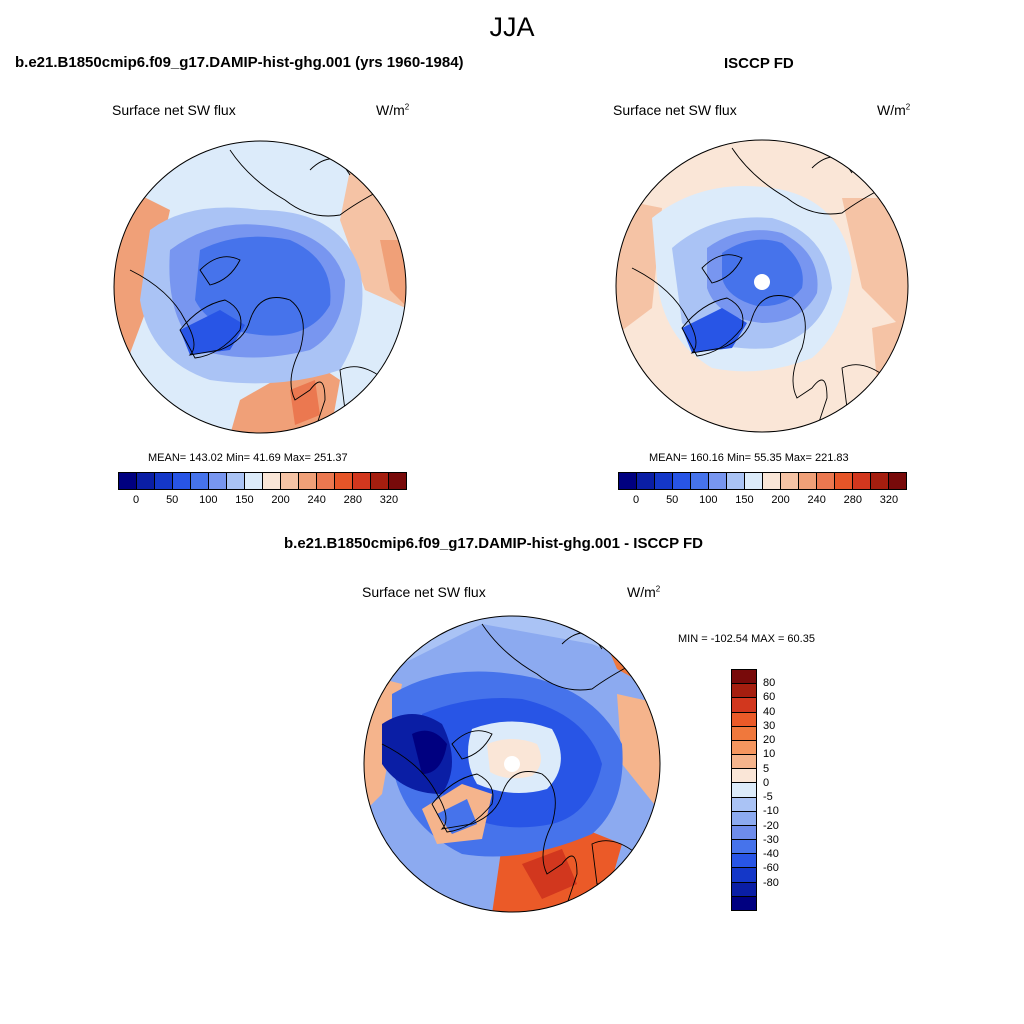  Describe the element at coordinates (769, 725) in the screenshot. I see `colorbar-level-label: 30` at that location.